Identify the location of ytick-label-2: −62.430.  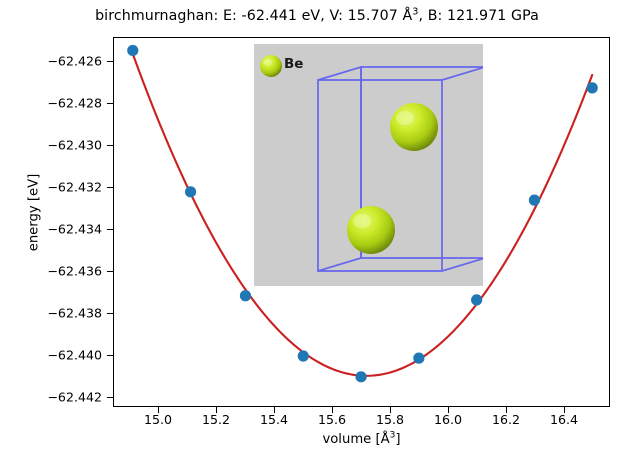
(74, 145).